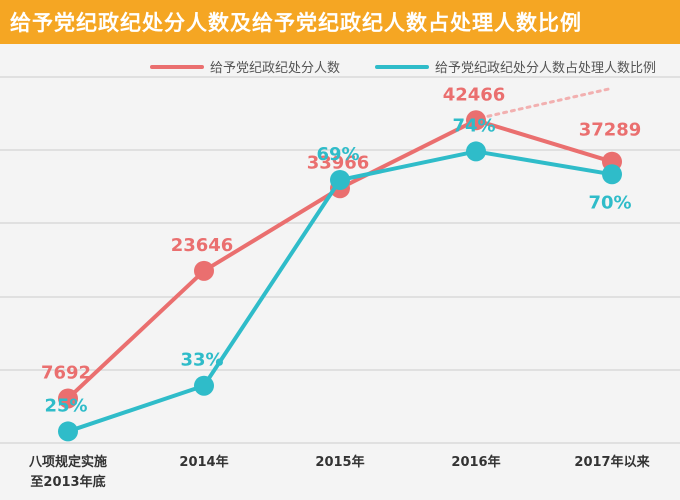  Describe the element at coordinates (610, 130) in the screenshot. I see `series-1-data-label-5: 37289` at that location.